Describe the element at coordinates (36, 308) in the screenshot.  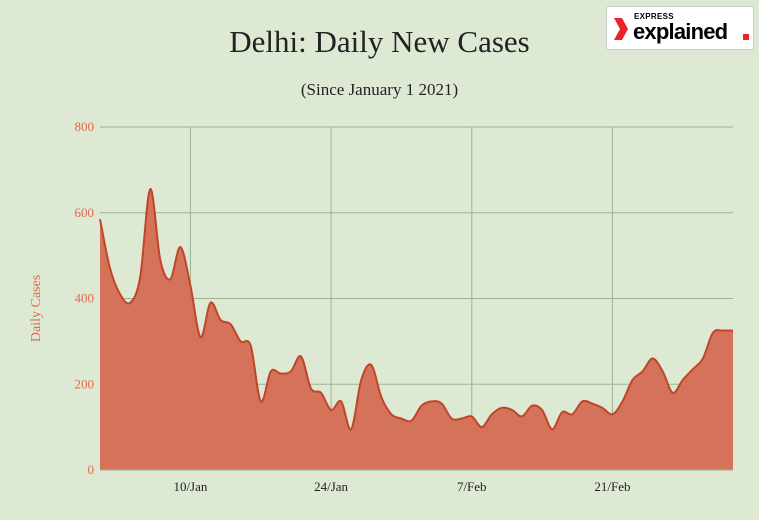
I see `y-axis-label: Daily Cases` at that location.